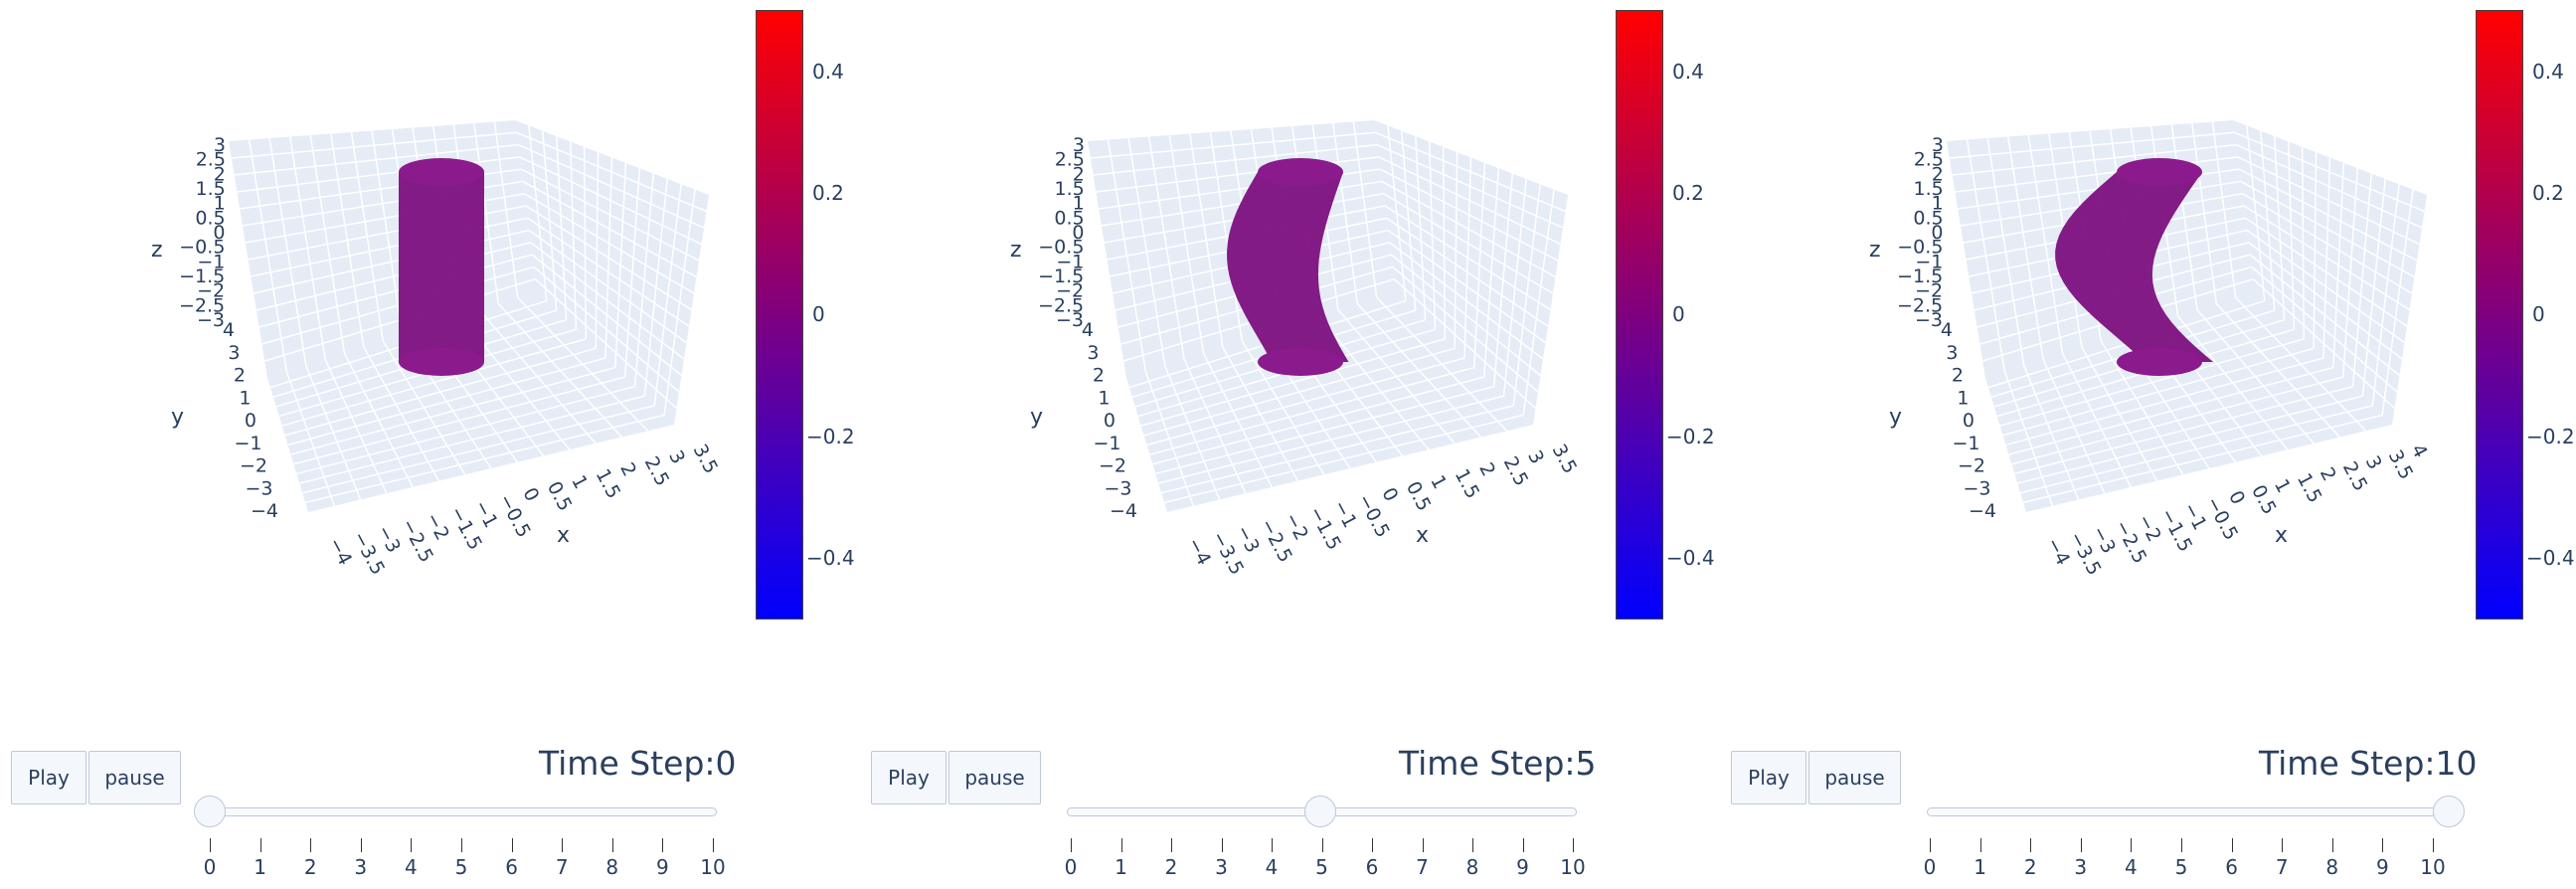  Describe the element at coordinates (1920, 305) in the screenshot. I see `z-tick-label: −2.5` at that location.